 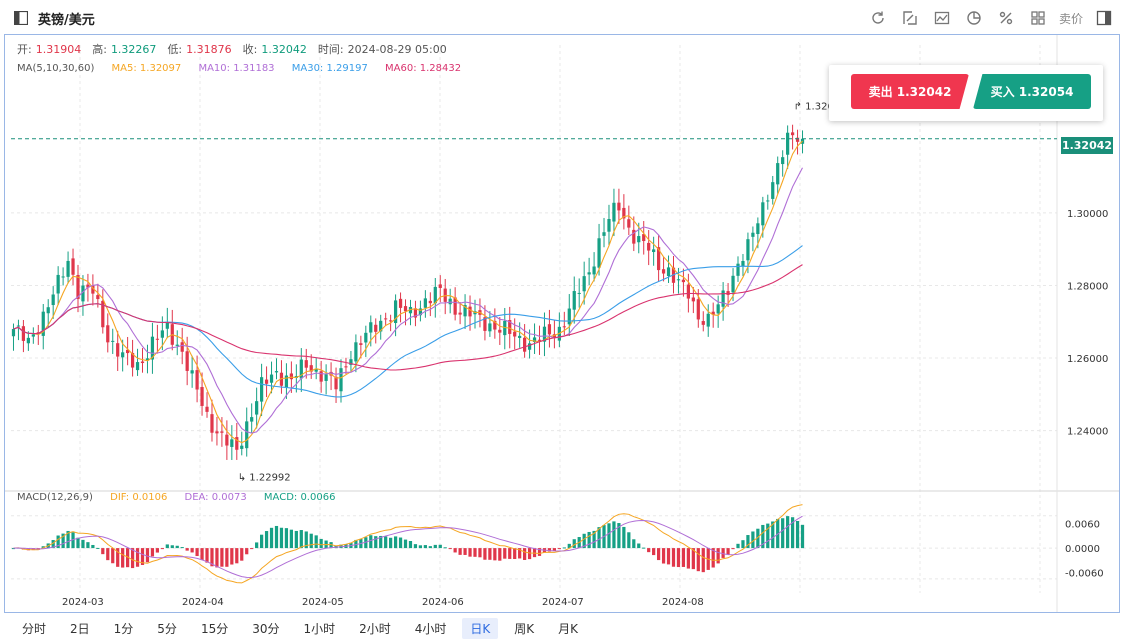 I want to click on grid-layout-icon, so click(x=1038, y=18).